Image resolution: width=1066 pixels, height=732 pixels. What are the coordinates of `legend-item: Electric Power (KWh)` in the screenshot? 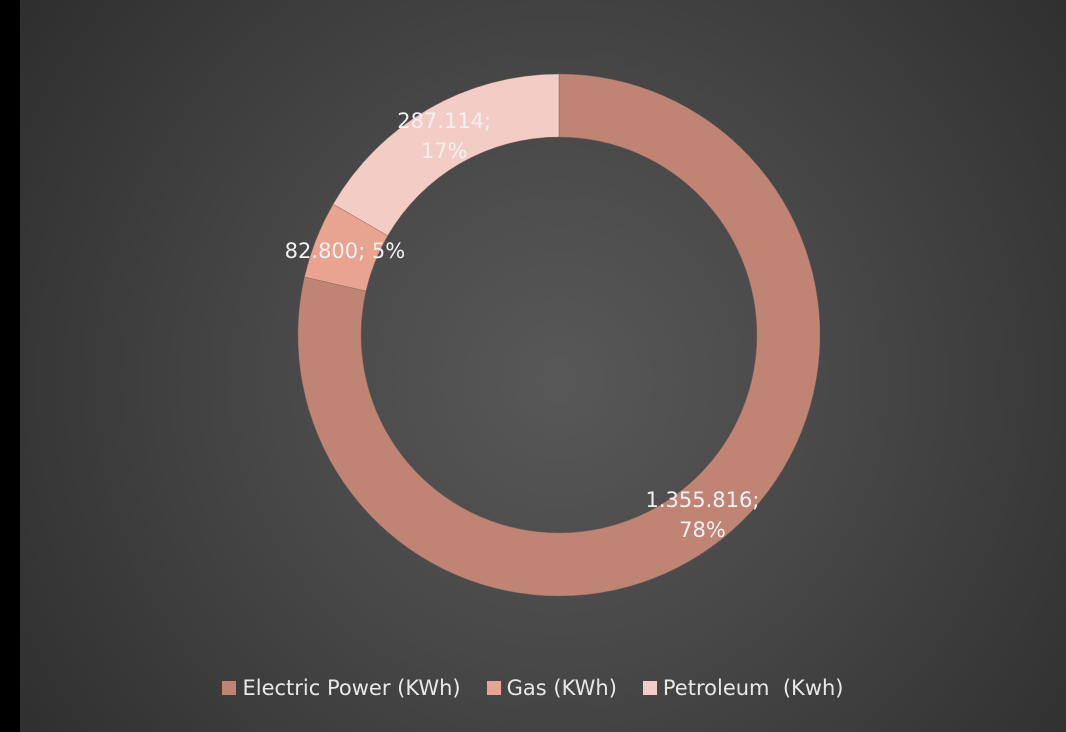 It's located at (341, 688).